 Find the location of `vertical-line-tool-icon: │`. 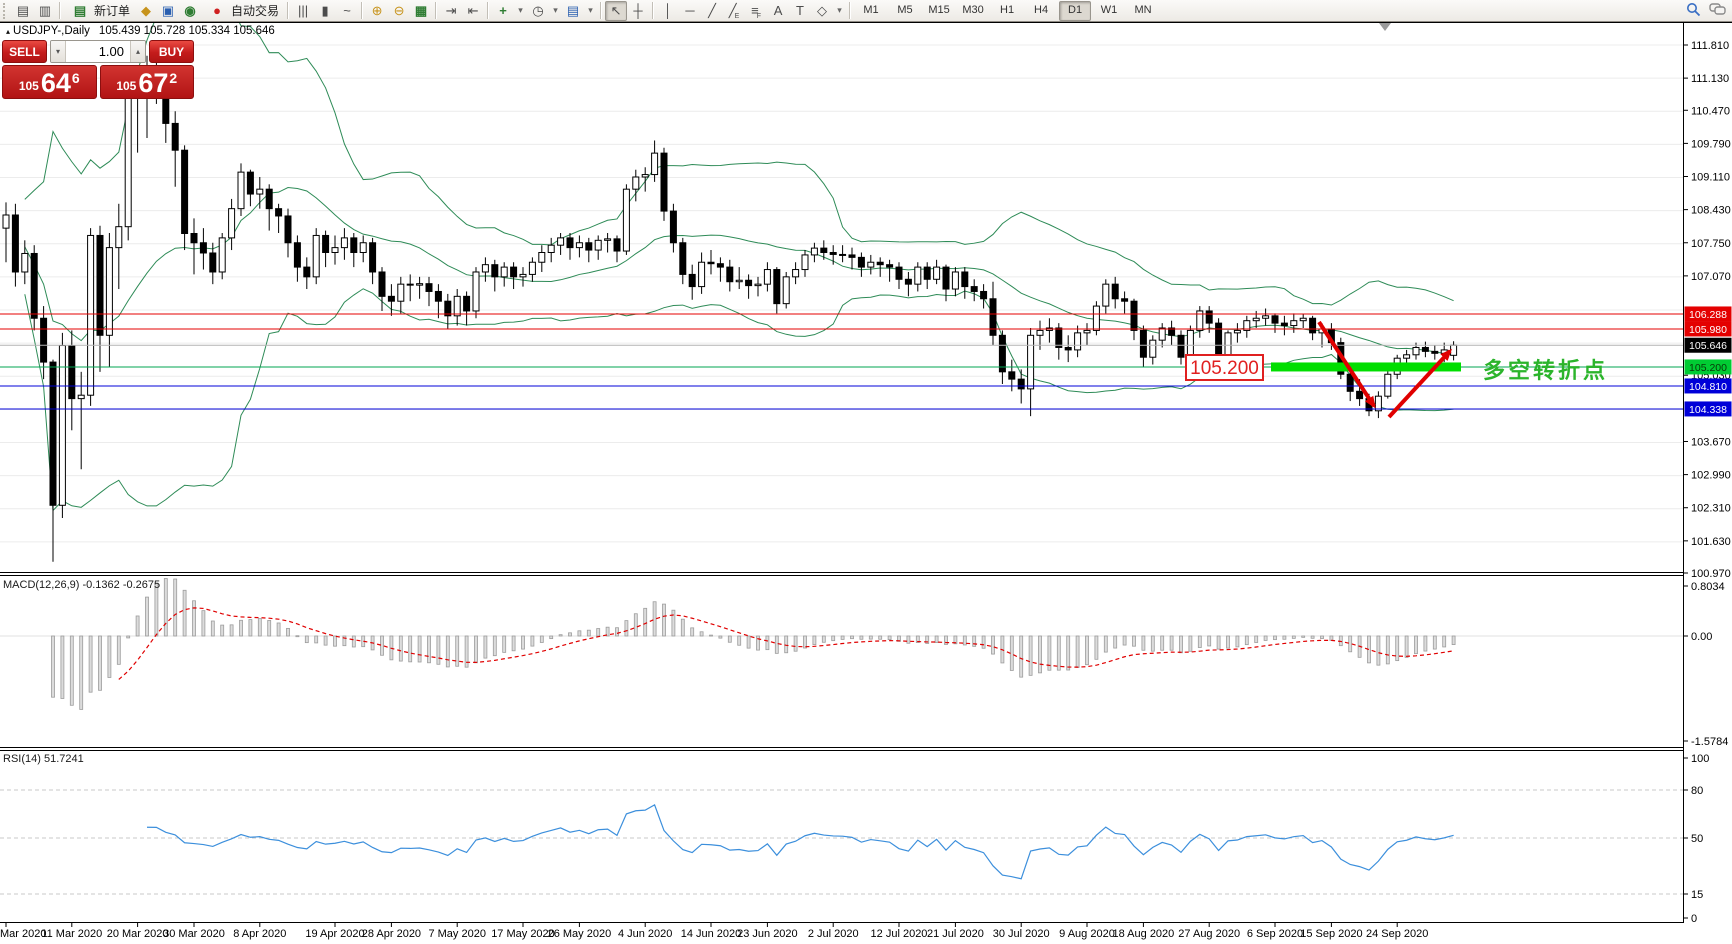

vertical-line-tool-icon: │ is located at coordinates (668, 10).